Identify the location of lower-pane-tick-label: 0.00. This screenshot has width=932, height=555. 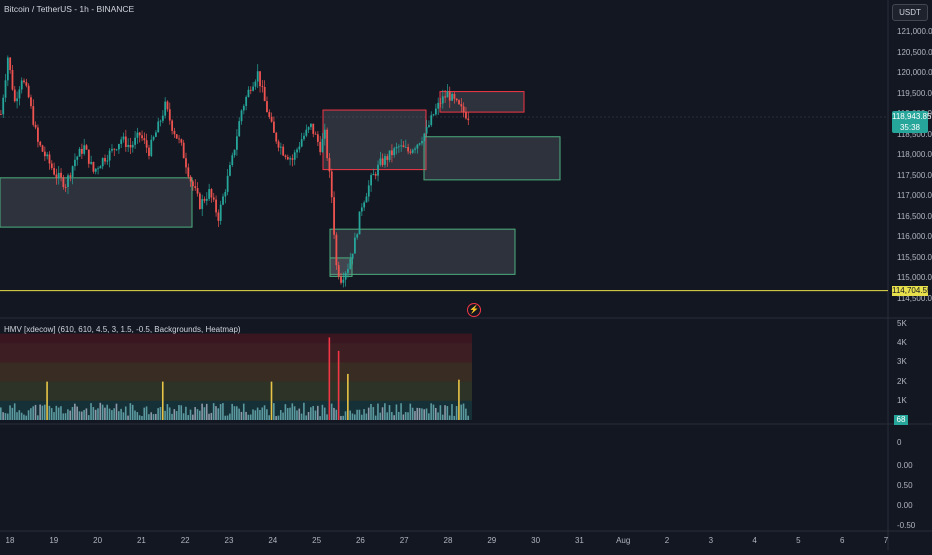
(905, 465).